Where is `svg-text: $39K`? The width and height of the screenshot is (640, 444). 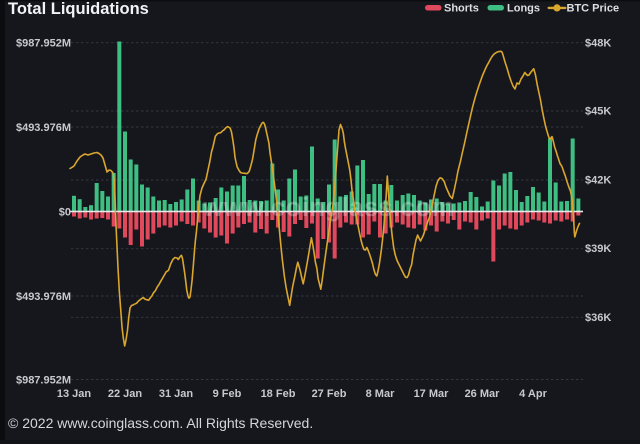 svg-text: $39K is located at coordinates (598, 249).